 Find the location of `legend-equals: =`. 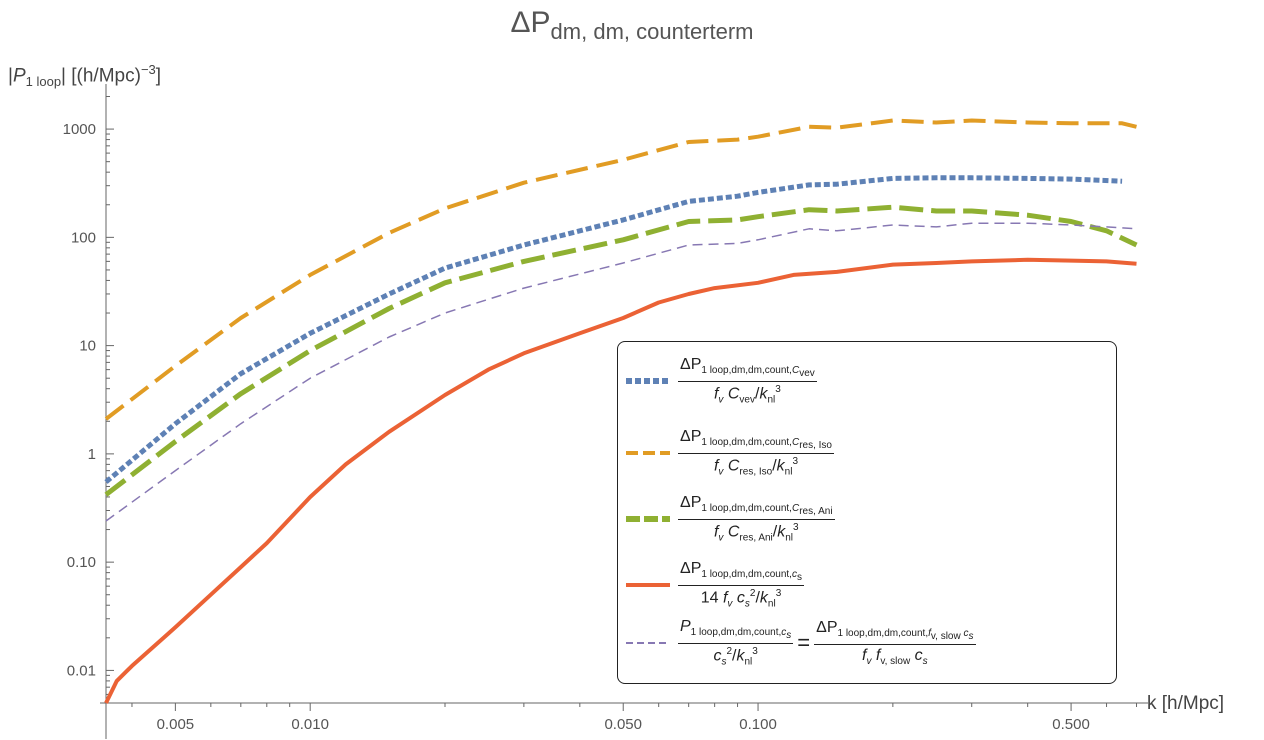

legend-equals: = is located at coordinates (804, 642).